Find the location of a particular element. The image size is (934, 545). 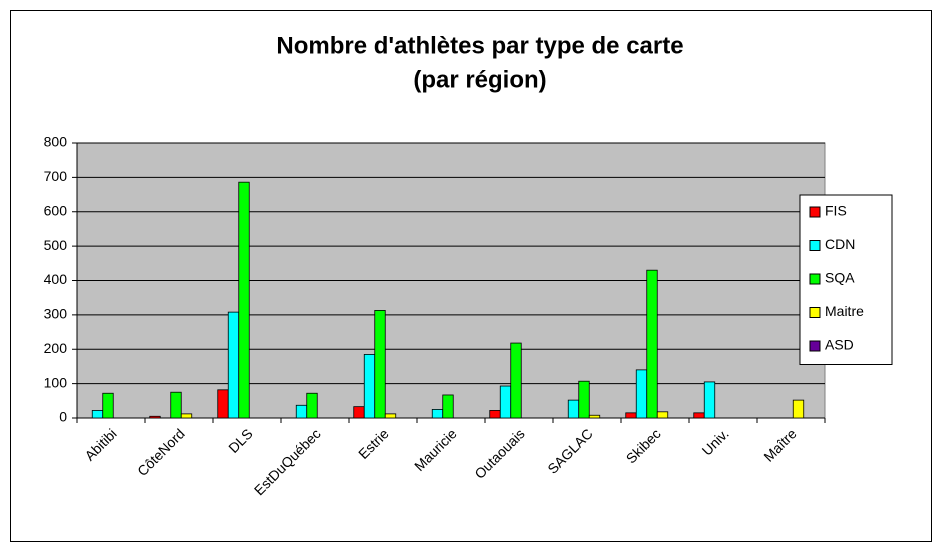

y-tick-label: 600 is located at coordinates (56, 210).